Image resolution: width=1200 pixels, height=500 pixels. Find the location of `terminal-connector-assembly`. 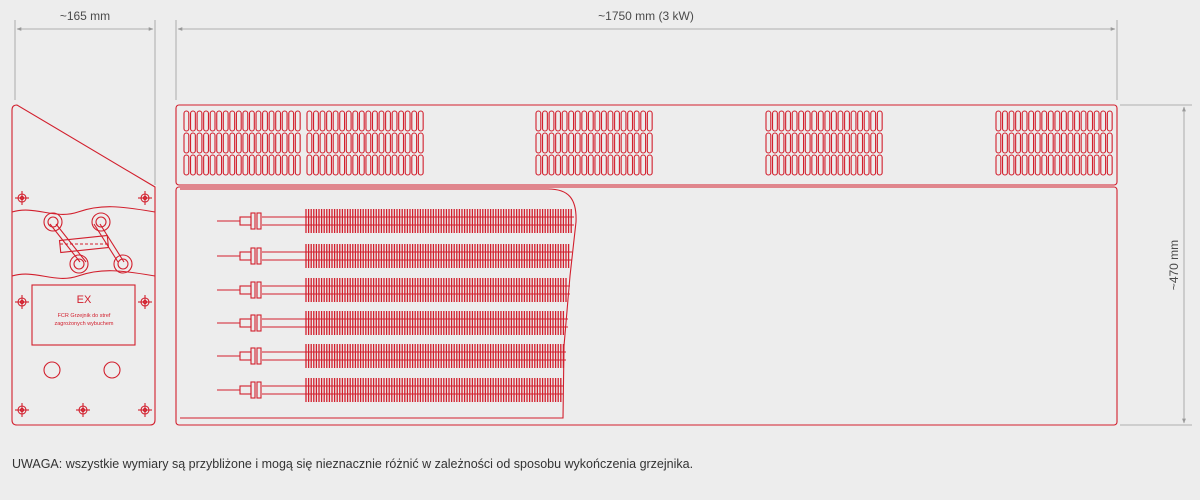

terminal-connector-assembly is located at coordinates (88, 243).